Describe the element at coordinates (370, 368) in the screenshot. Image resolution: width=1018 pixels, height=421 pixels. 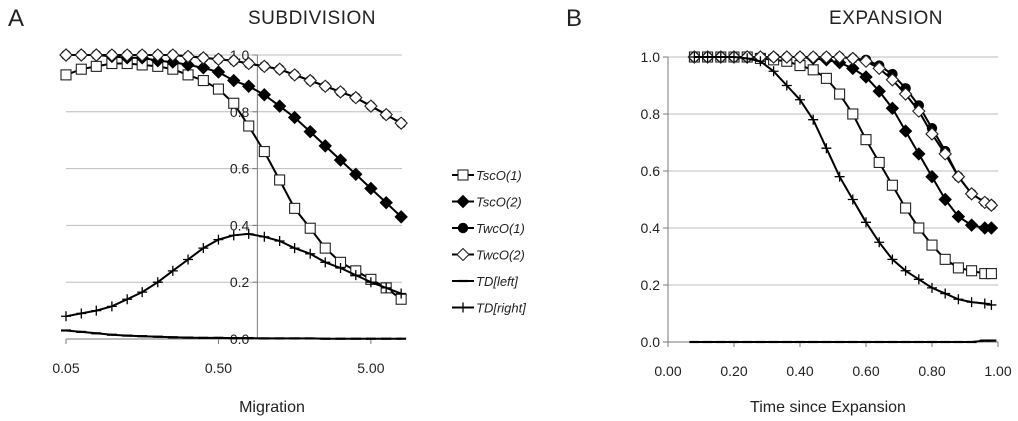
I see `panel-a-x-tick-label: 5.00` at that location.